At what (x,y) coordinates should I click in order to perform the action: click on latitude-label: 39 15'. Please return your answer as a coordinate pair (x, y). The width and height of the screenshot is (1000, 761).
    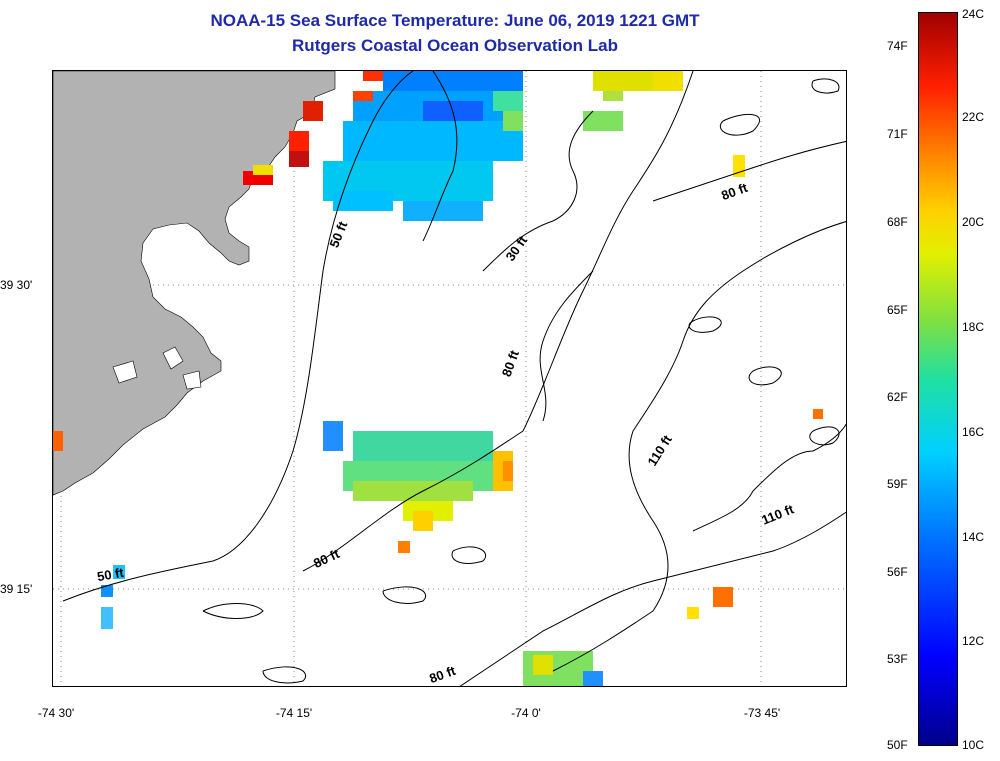
    Looking at the image, I should click on (16, 589).